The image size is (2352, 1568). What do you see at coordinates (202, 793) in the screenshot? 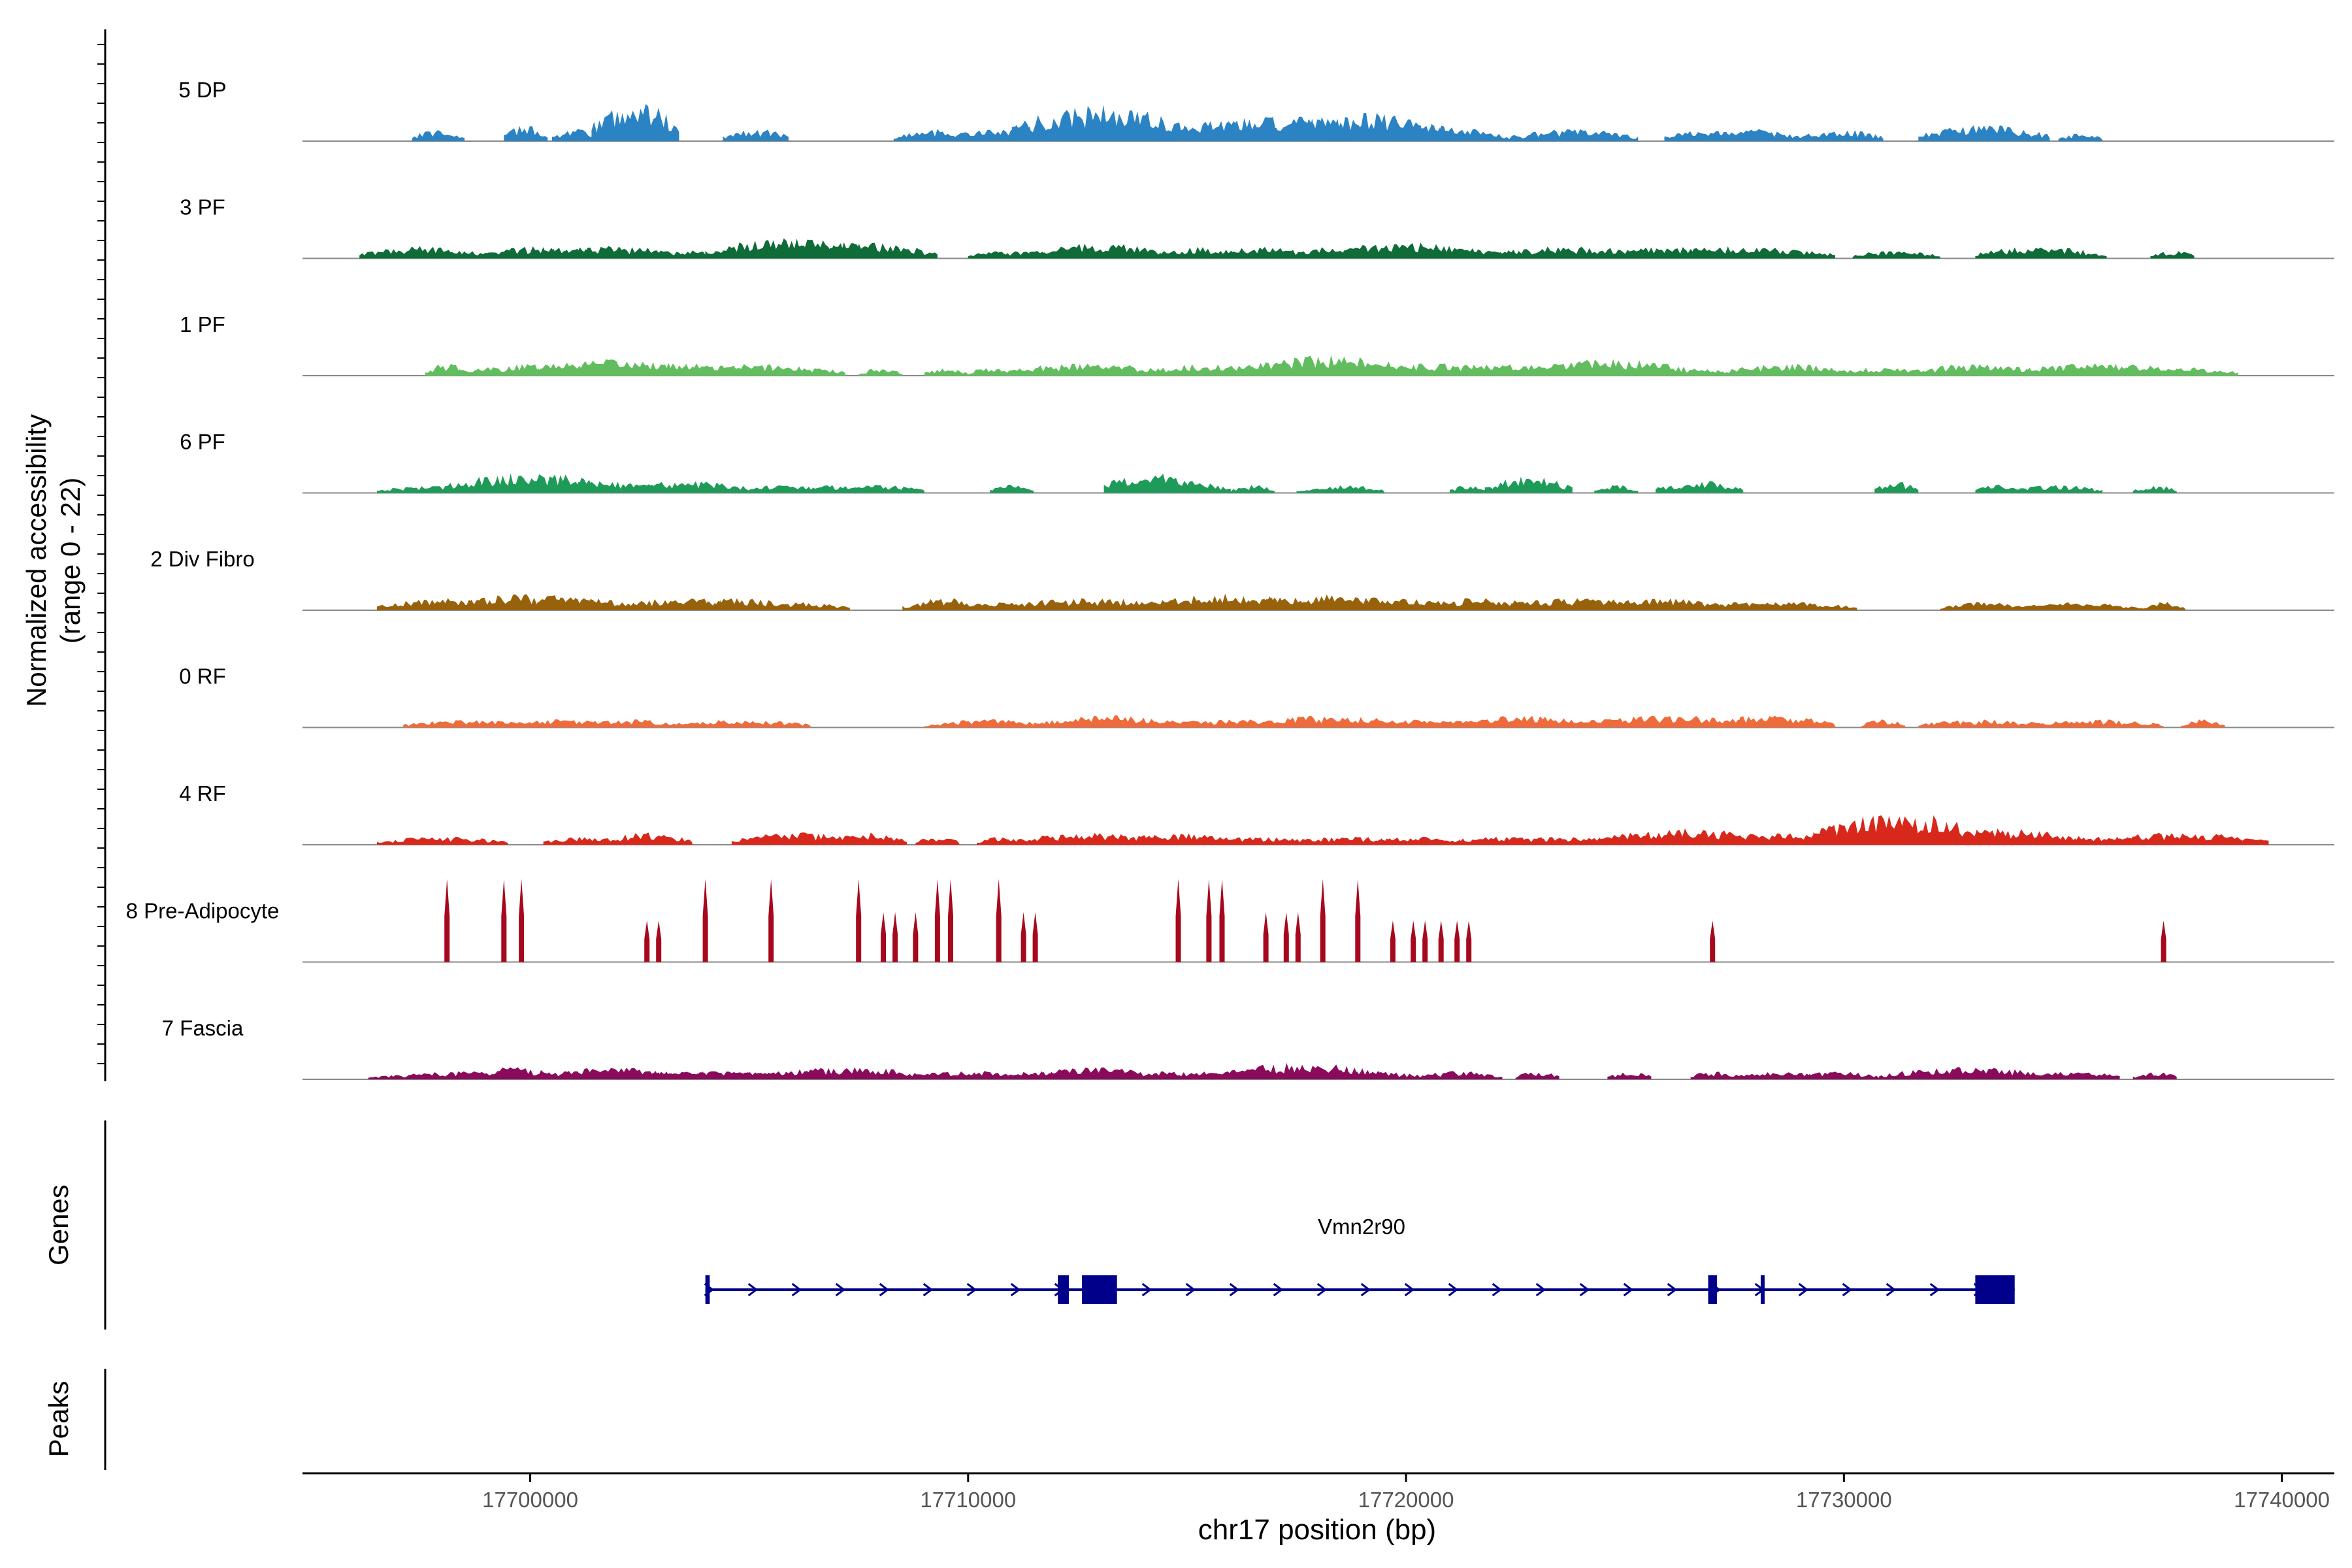
I see `track-label: 4 RF` at bounding box center [202, 793].